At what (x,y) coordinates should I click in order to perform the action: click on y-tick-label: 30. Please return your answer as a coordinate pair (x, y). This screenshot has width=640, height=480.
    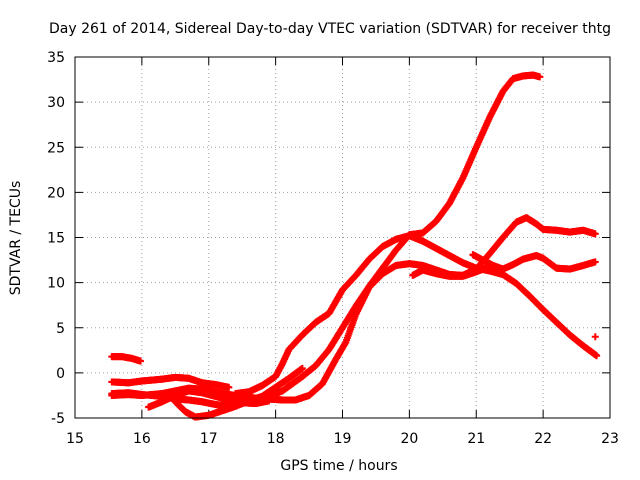
    Looking at the image, I should click on (56, 103).